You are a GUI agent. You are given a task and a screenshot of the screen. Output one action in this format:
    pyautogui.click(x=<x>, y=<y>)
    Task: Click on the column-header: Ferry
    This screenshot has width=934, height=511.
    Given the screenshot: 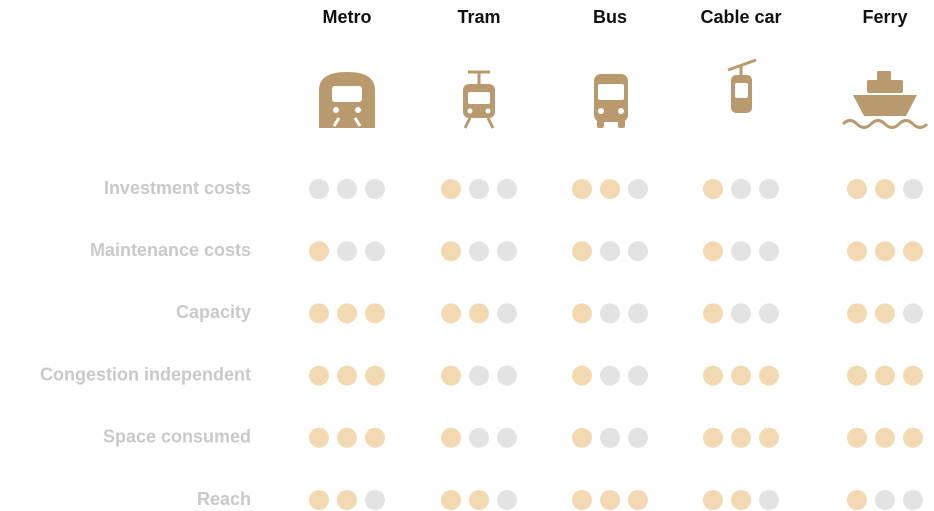 What is the action you would take?
    pyautogui.click(x=884, y=17)
    